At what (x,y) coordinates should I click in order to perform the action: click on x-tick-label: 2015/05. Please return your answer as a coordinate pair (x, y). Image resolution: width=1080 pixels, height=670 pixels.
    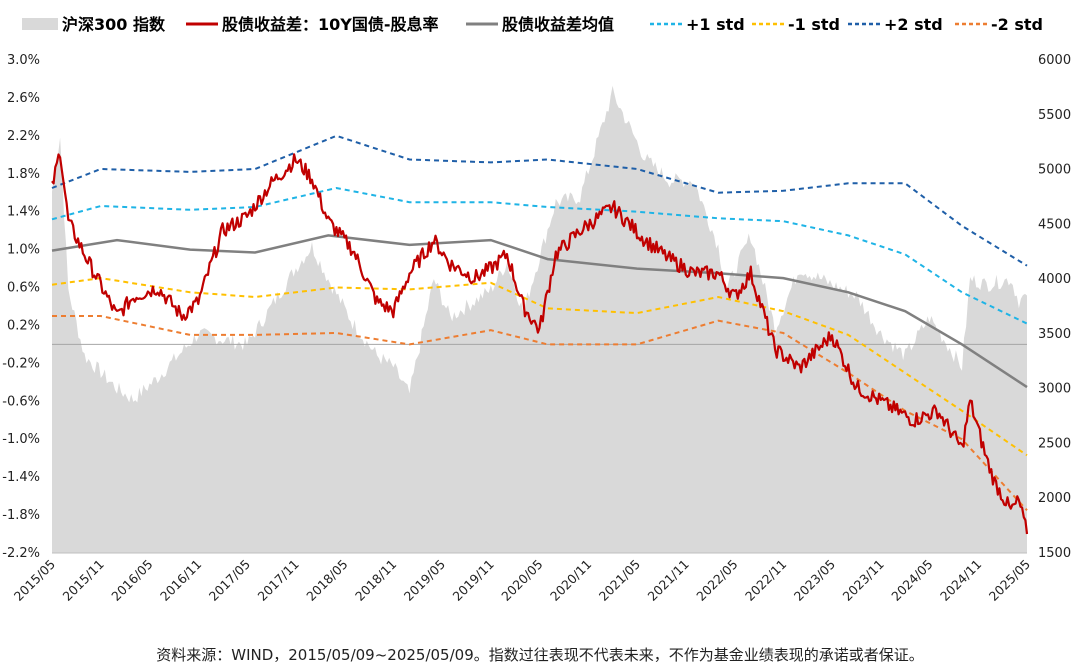
    Looking at the image, I should click on (34, 580).